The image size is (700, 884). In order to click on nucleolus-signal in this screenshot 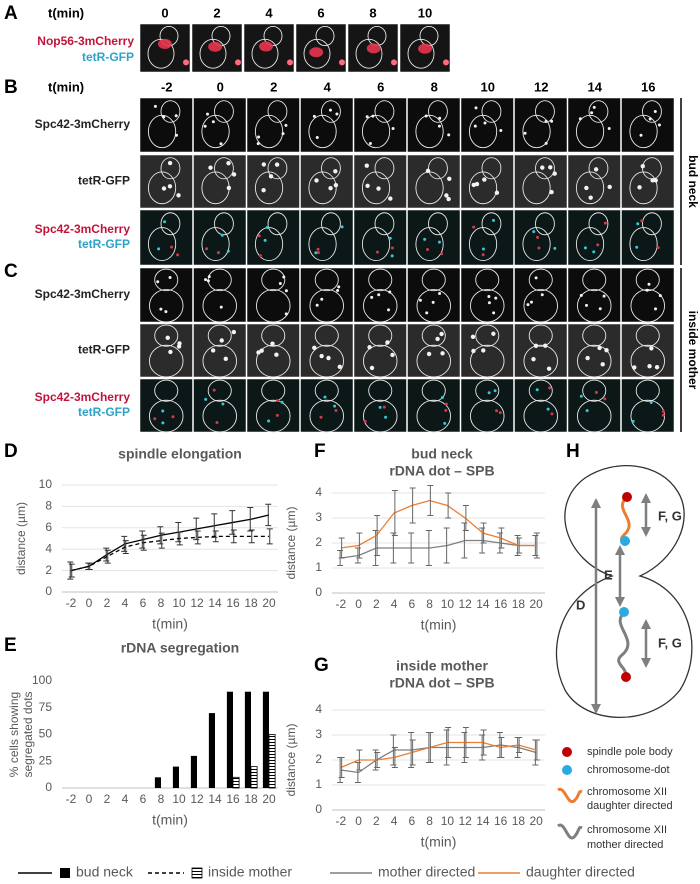, I will do `click(316, 52)`.